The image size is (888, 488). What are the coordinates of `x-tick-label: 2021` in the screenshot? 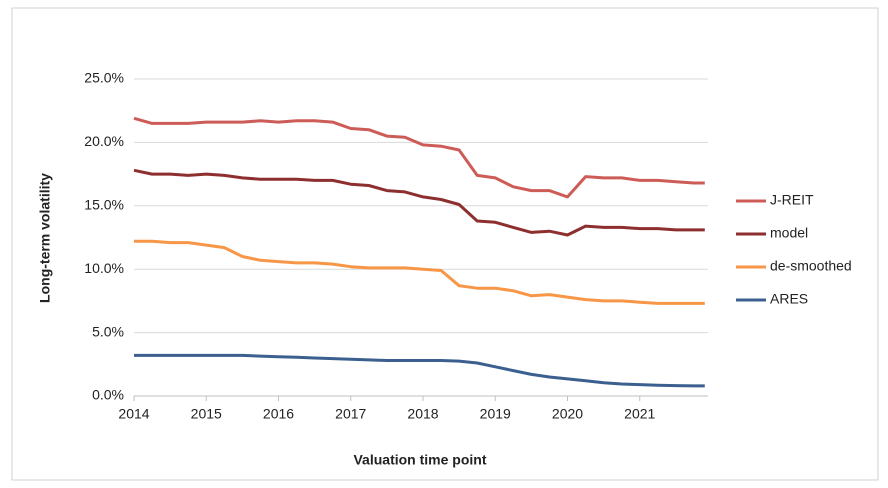 It's located at (639, 414).